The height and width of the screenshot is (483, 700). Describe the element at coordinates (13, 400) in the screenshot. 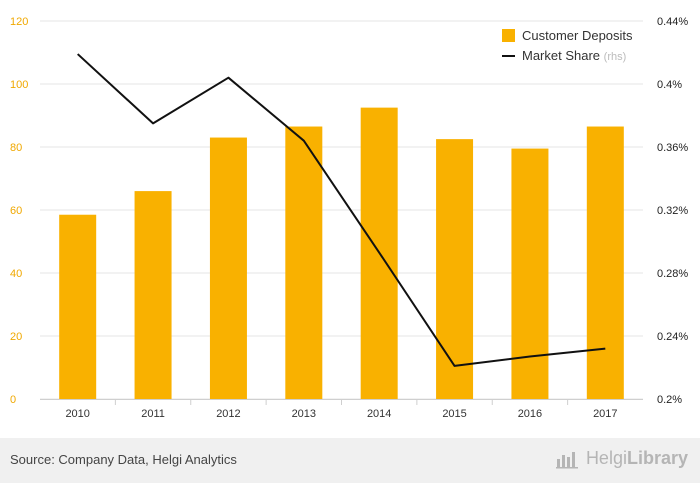

I see `left-tick-label: 0` at that location.